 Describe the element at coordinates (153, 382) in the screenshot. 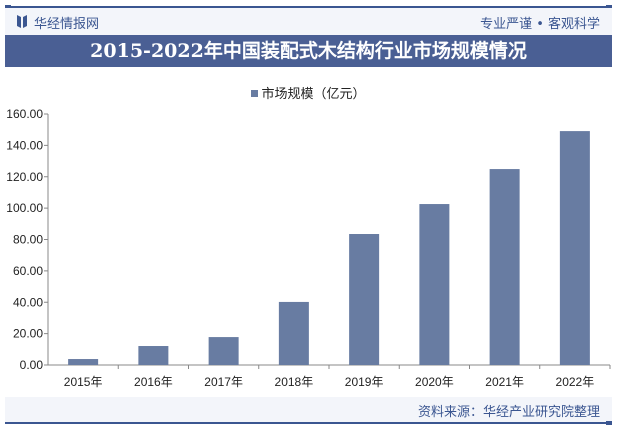

I see `x-tick-label: 2016年` at that location.